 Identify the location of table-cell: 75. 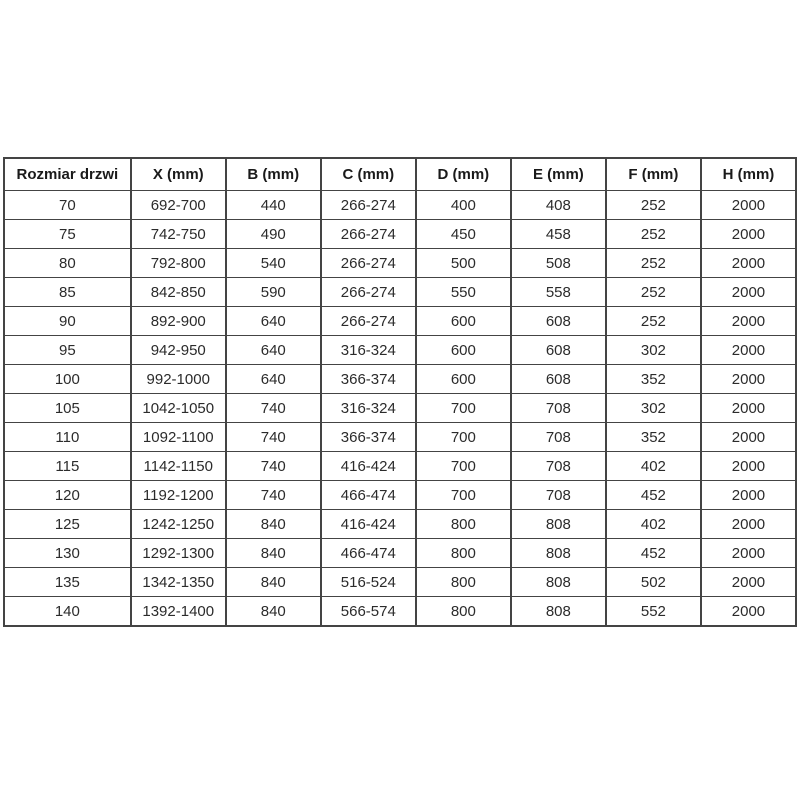
(67, 234).